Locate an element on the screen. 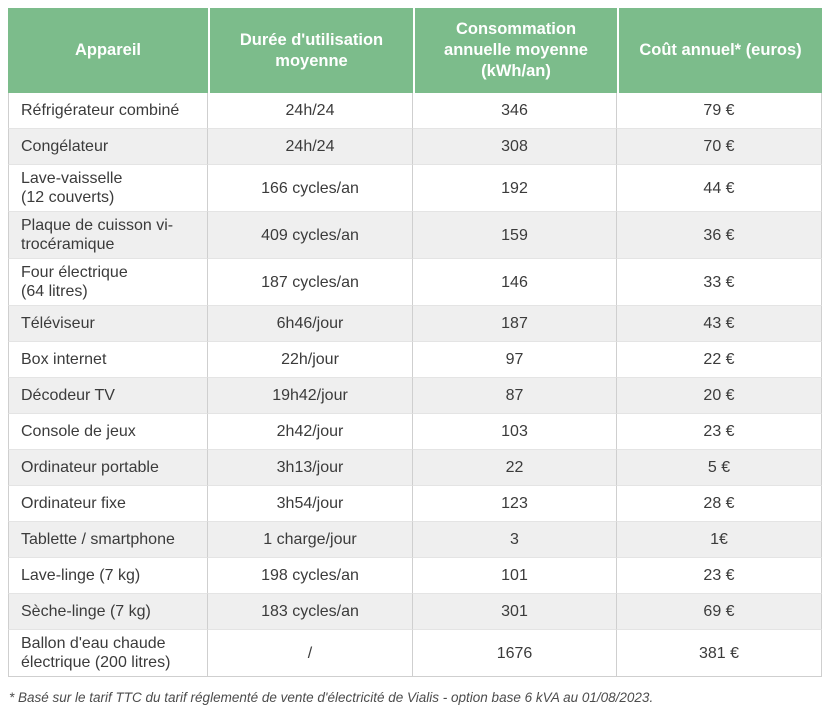 The height and width of the screenshot is (718, 829). appliance-name-line: Tablette / smartphone is located at coordinates (98, 539).